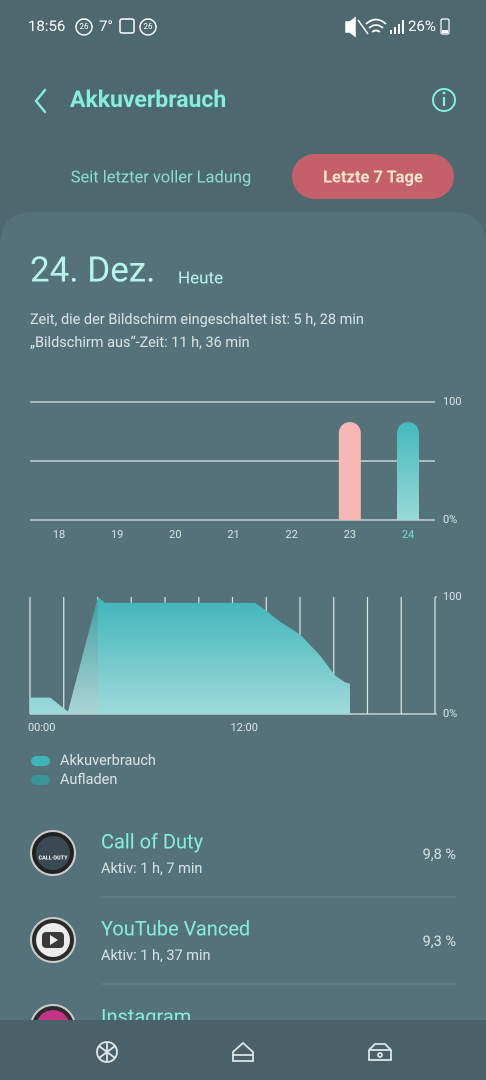 This screenshot has height=1080, width=486. What do you see at coordinates (156, 955) in the screenshot?
I see `app-active-time: Aktiv: 1 h, 37 min` at bounding box center [156, 955].